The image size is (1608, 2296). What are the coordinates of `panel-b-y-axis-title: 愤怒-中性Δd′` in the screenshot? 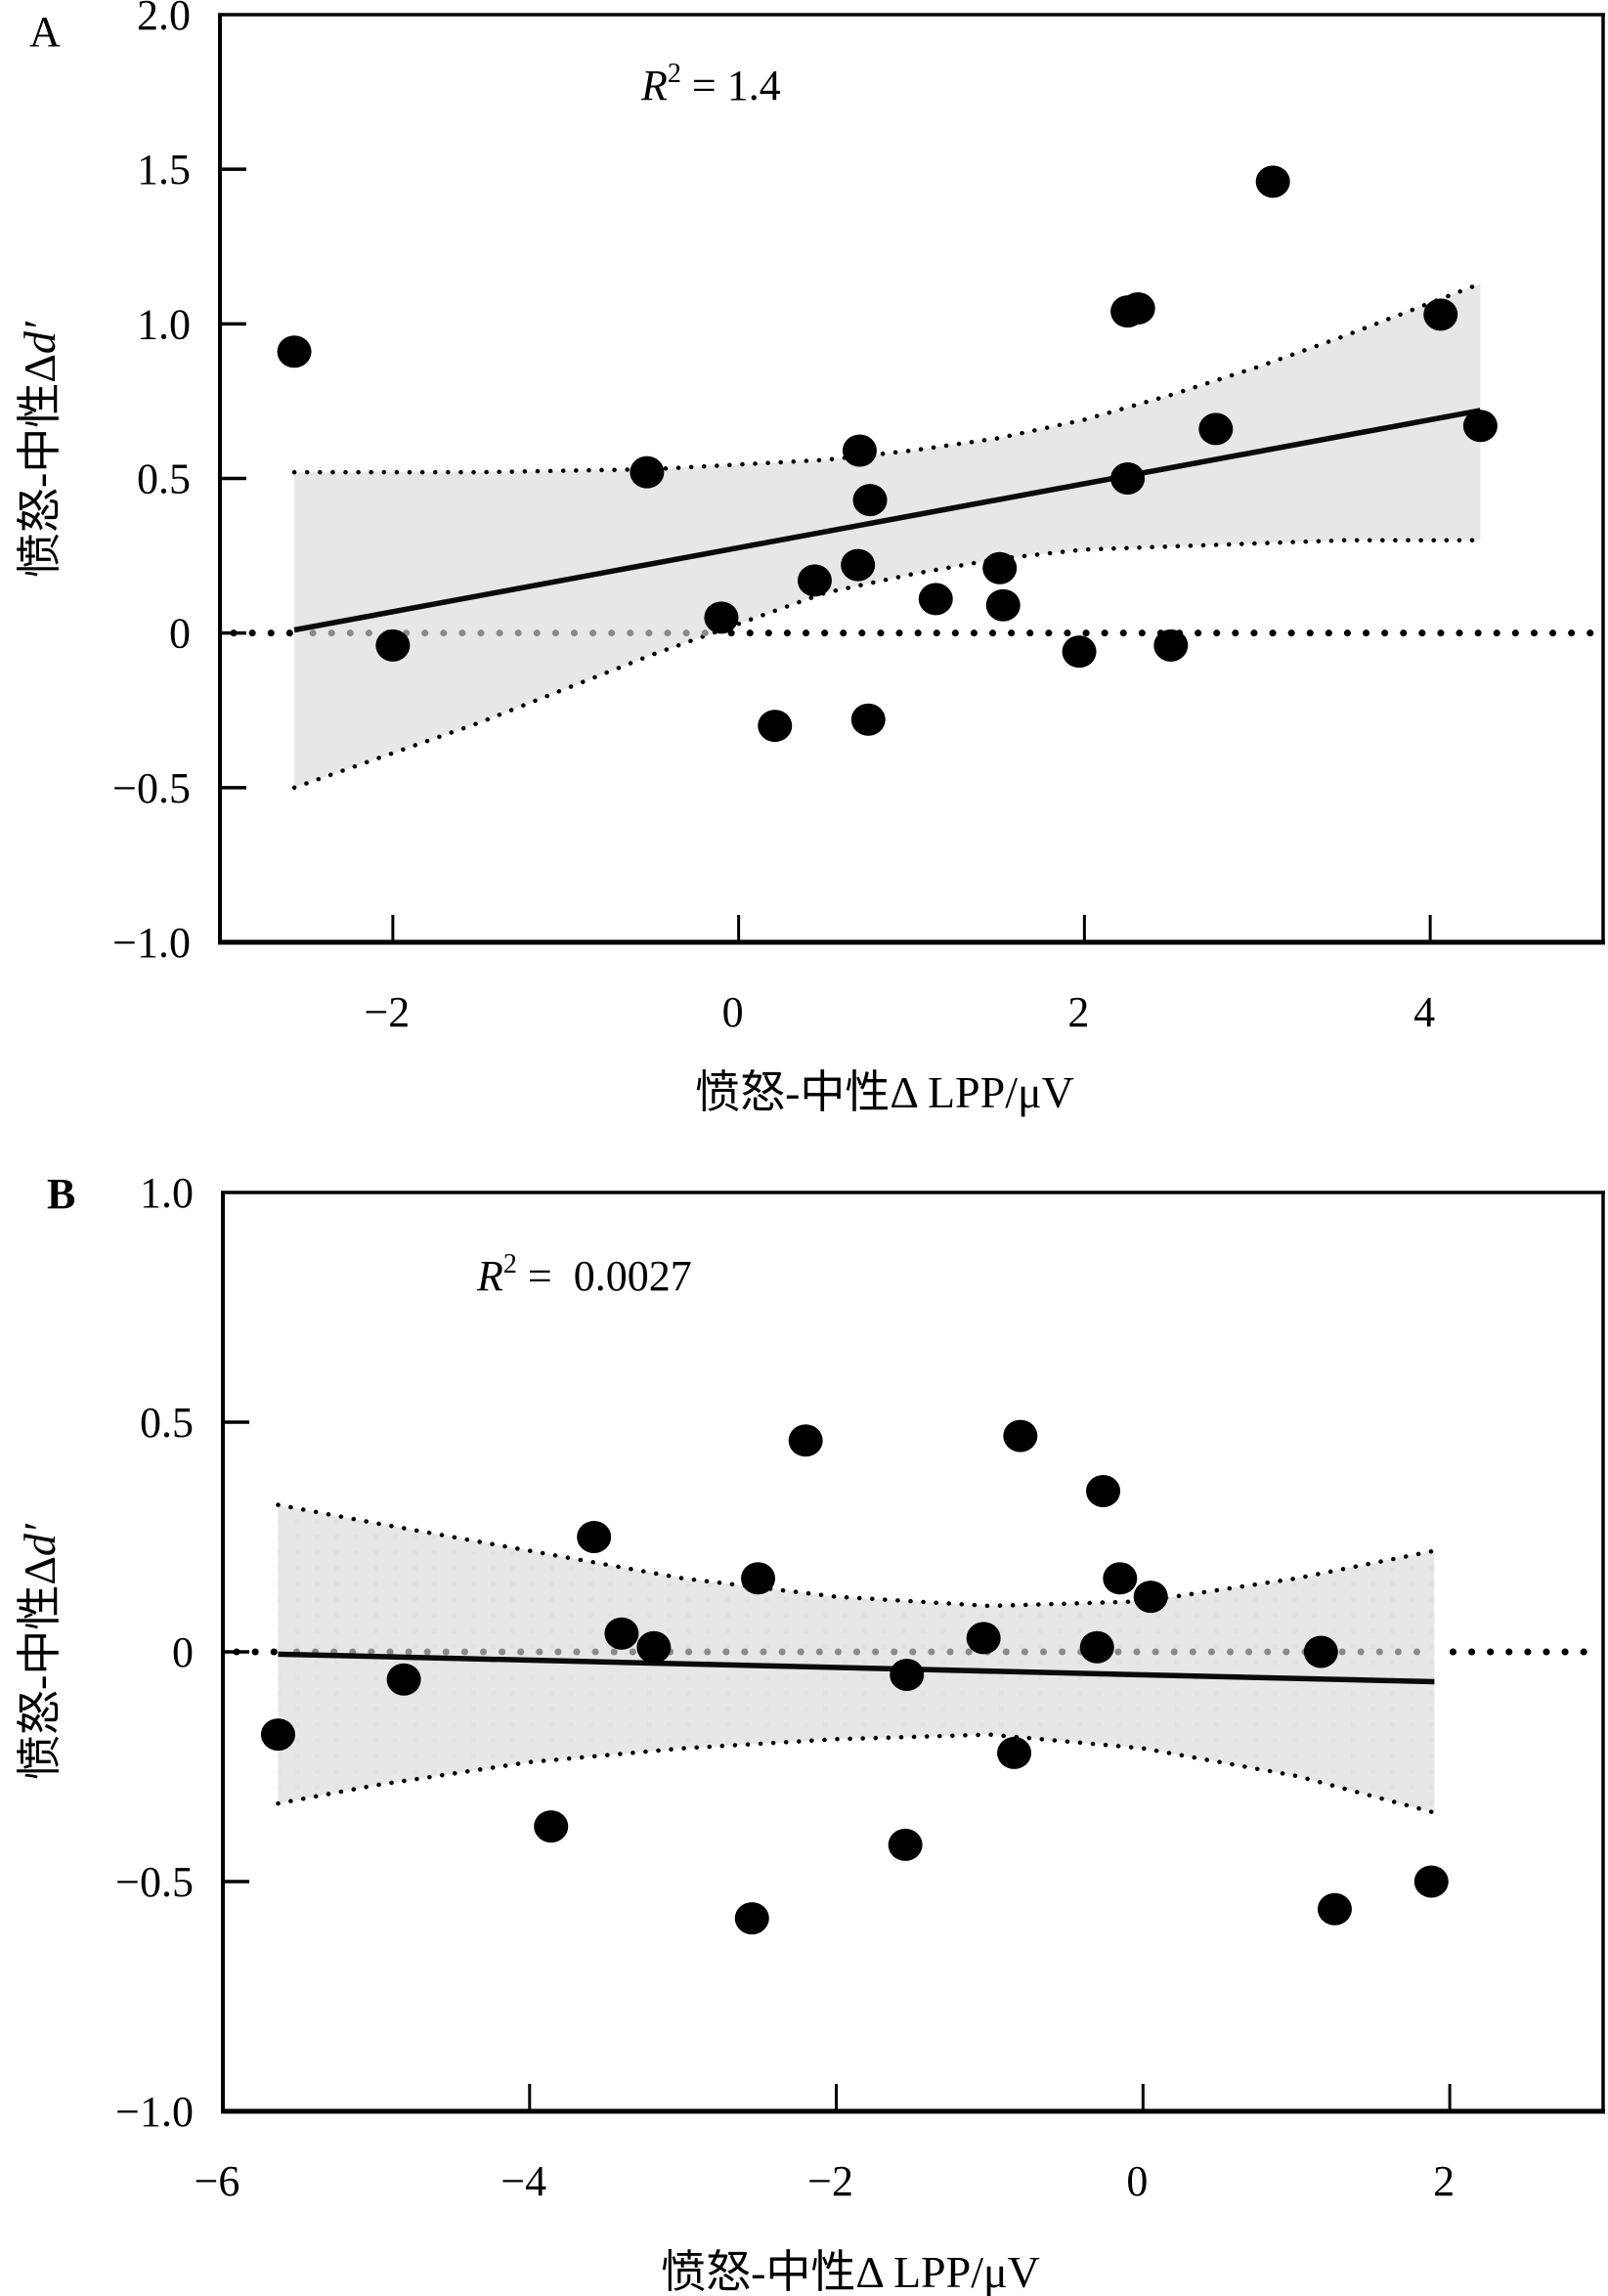 It's located at (40, 1651).